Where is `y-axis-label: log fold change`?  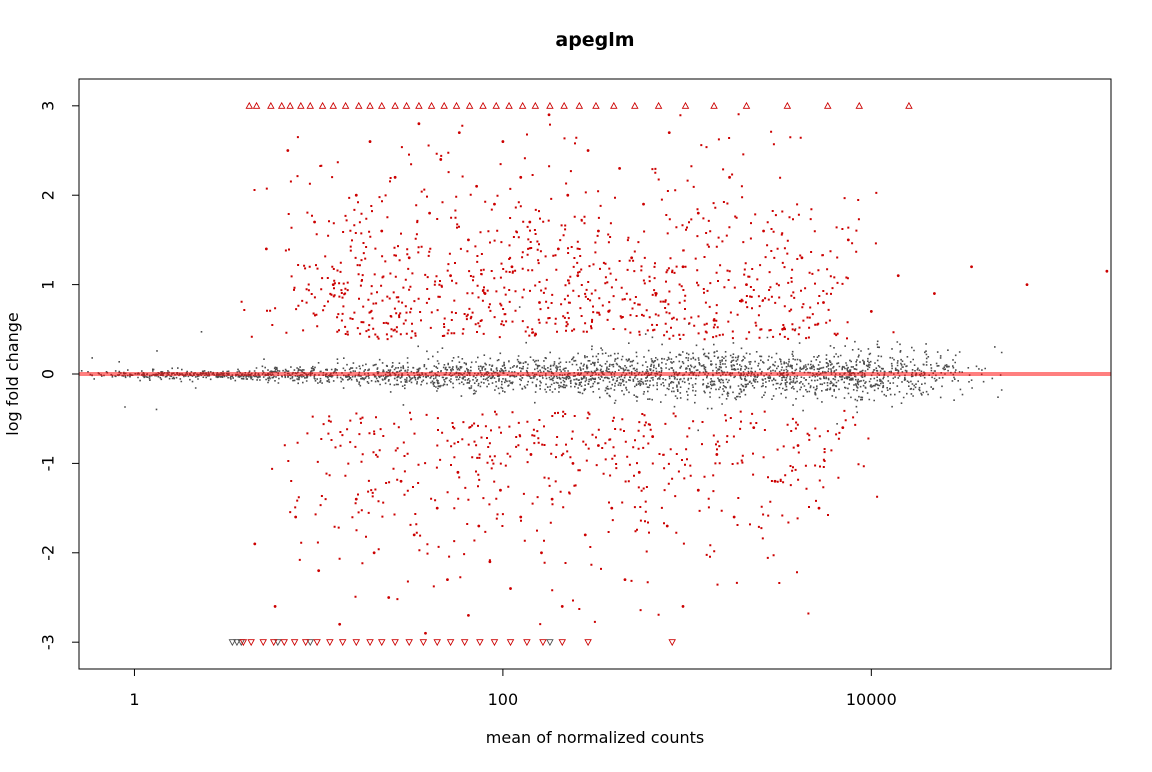 y-axis-label: log fold change is located at coordinates (12, 373).